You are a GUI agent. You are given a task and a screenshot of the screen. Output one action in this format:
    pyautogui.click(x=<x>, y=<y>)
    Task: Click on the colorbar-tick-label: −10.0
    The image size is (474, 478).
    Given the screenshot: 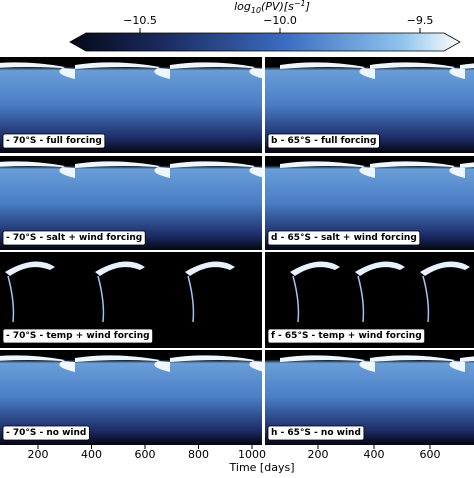 What is the action you would take?
    pyautogui.click(x=280, y=20)
    